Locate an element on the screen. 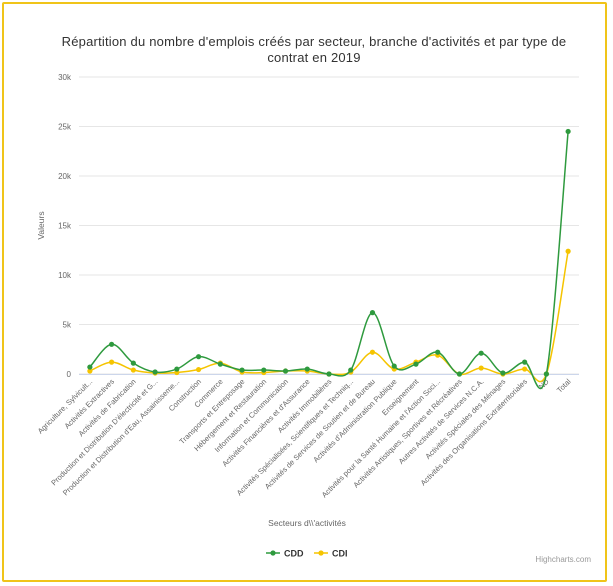 The image size is (613, 586). y-tick-label: 0 is located at coordinates (69, 374).